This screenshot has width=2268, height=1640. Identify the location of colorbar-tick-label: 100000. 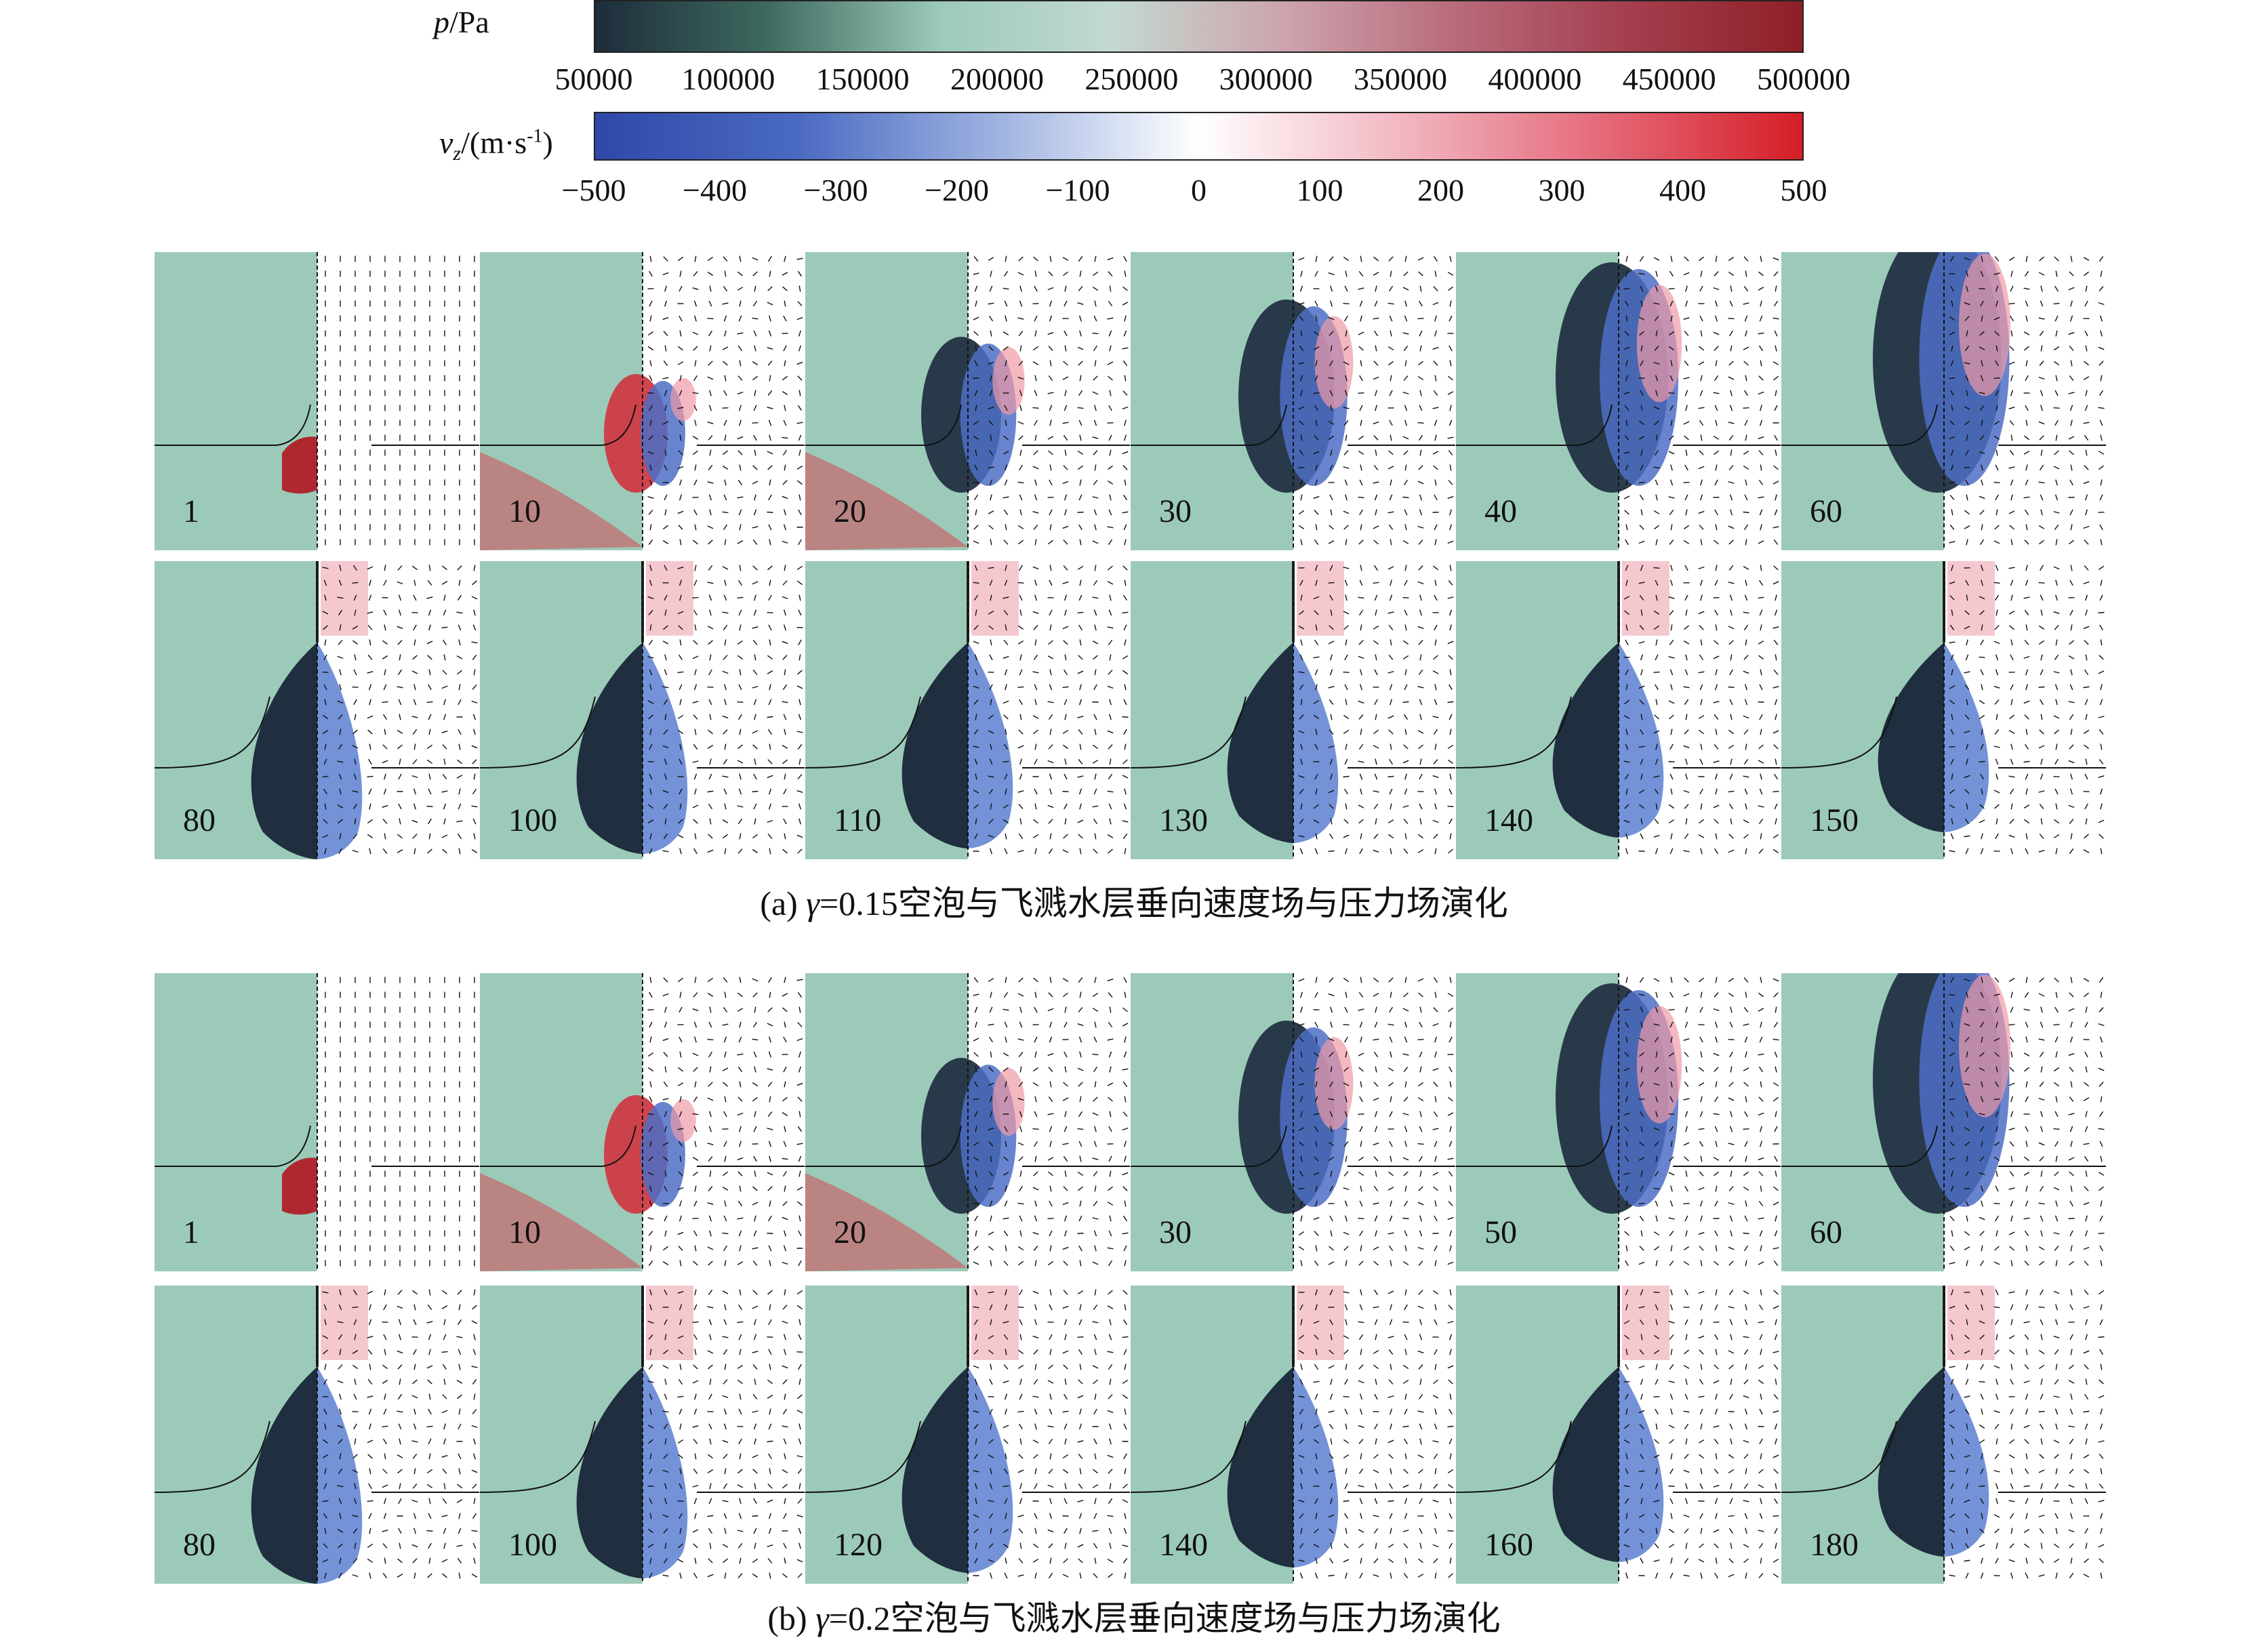
(728, 79).